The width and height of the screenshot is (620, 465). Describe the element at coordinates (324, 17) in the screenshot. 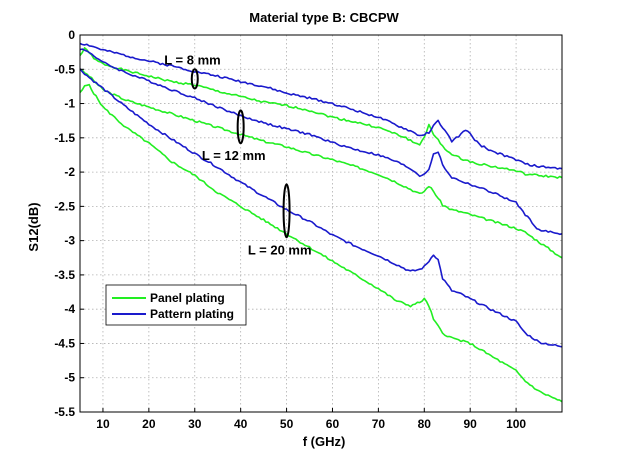

I see `chart-title: Material type B: CBCPW` at that location.